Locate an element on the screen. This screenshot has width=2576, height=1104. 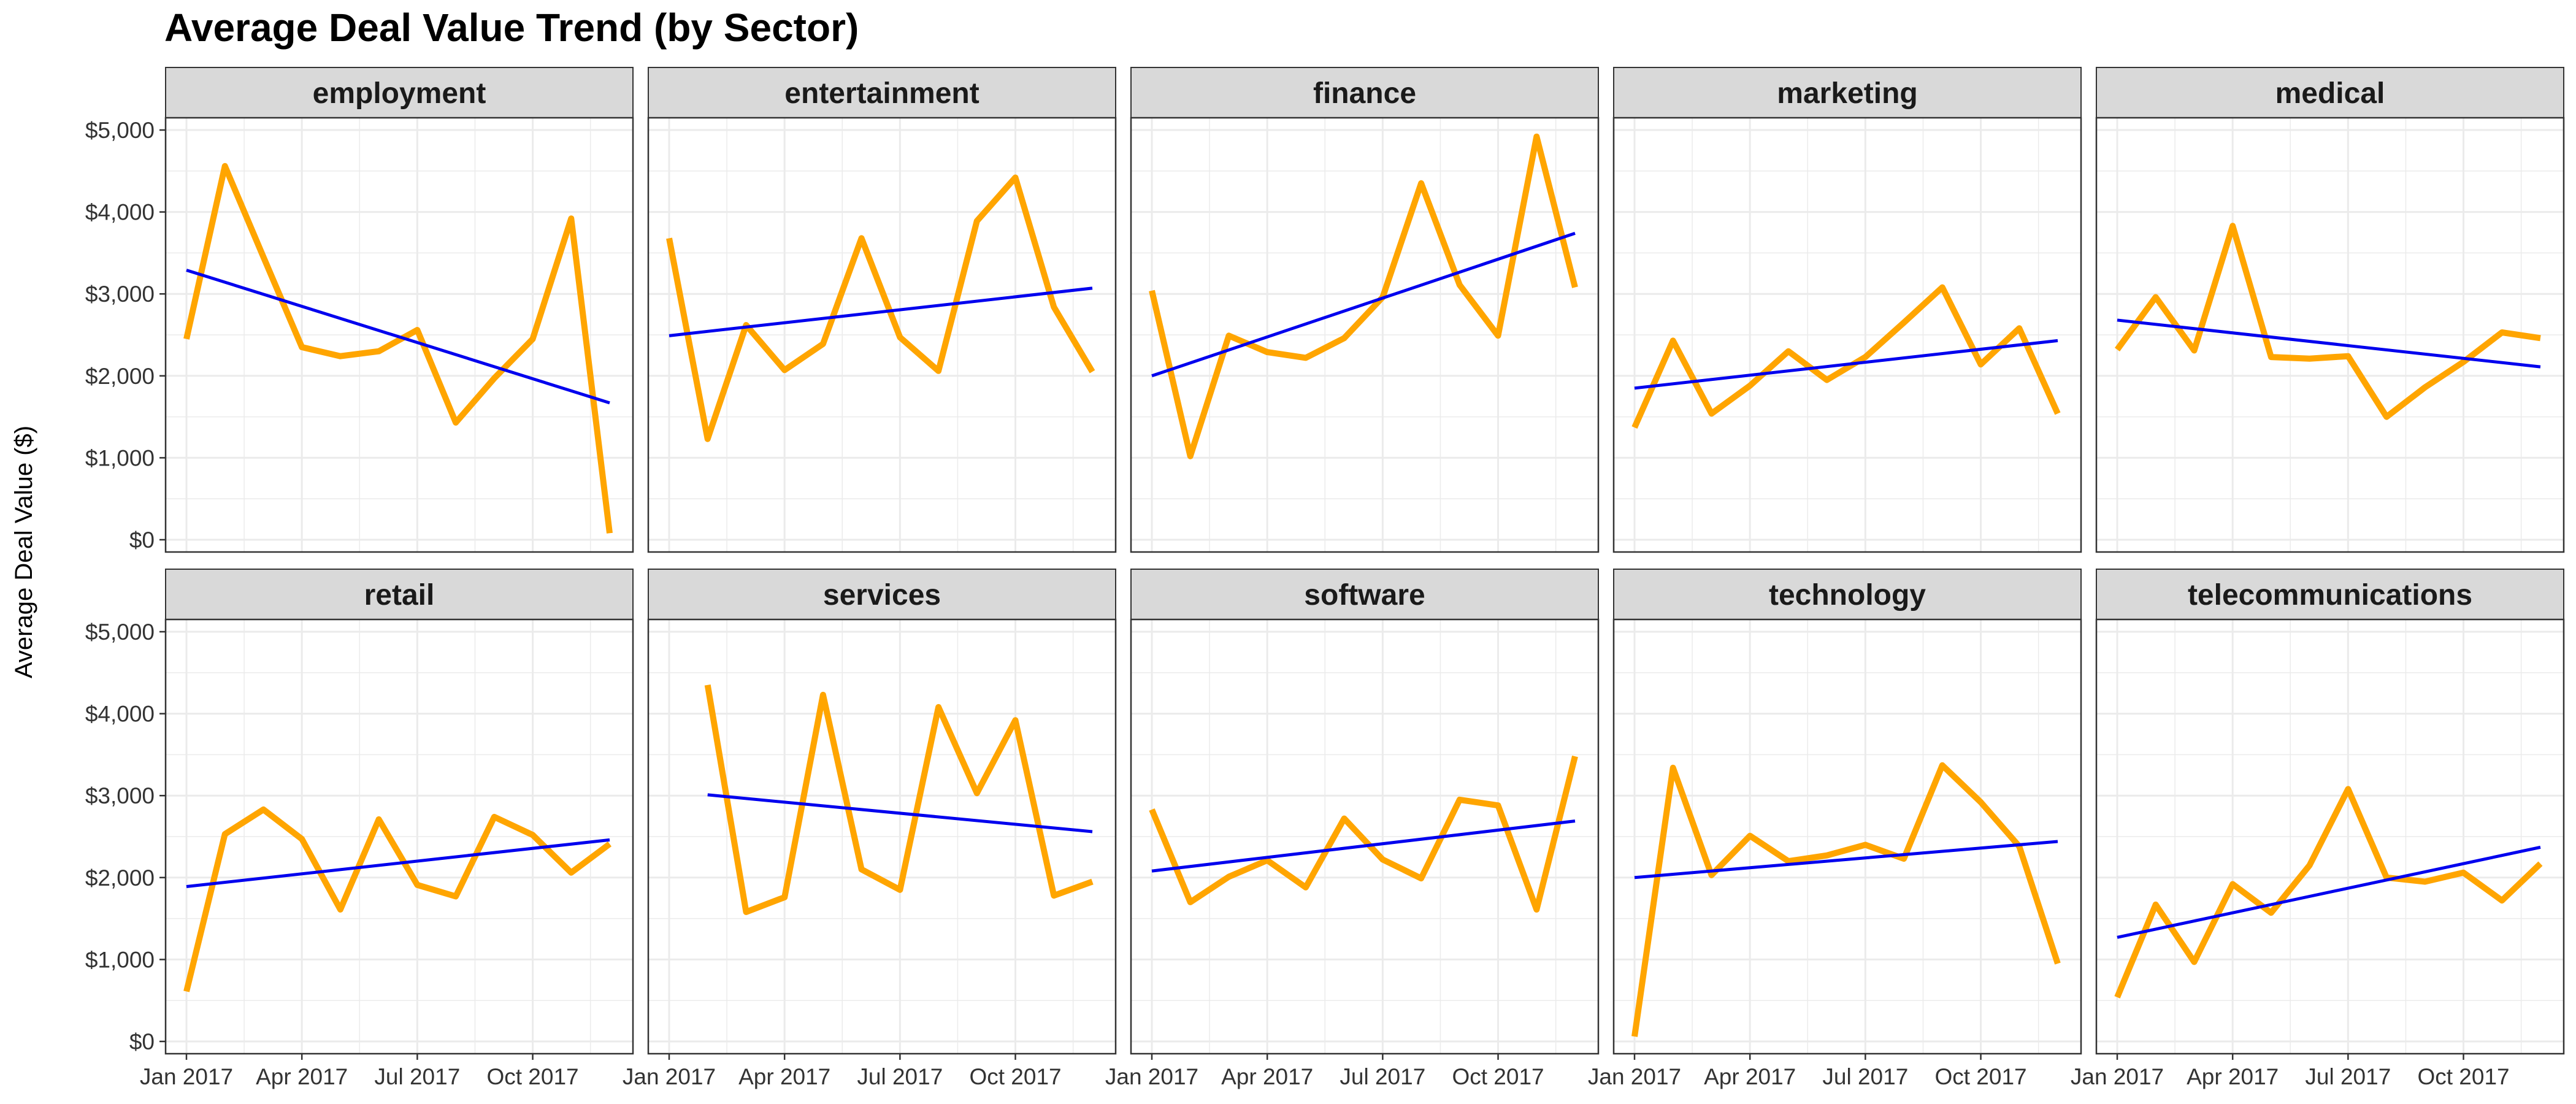
trend-line-telecommunications is located at coordinates (2329, 892).